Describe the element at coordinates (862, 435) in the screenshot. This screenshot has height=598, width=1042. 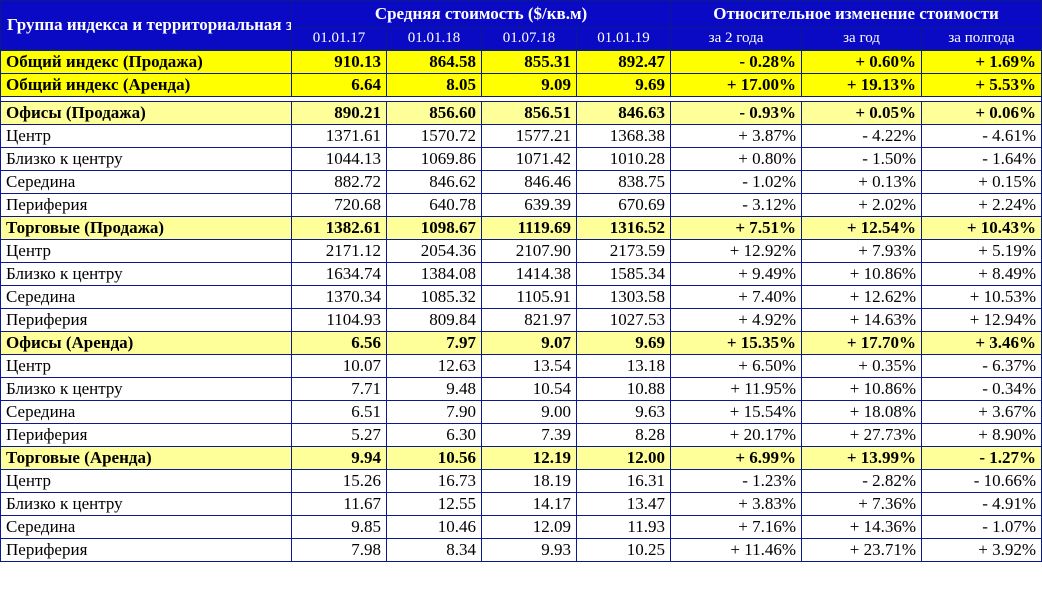
I see `change-cell: + 27.73%` at that location.